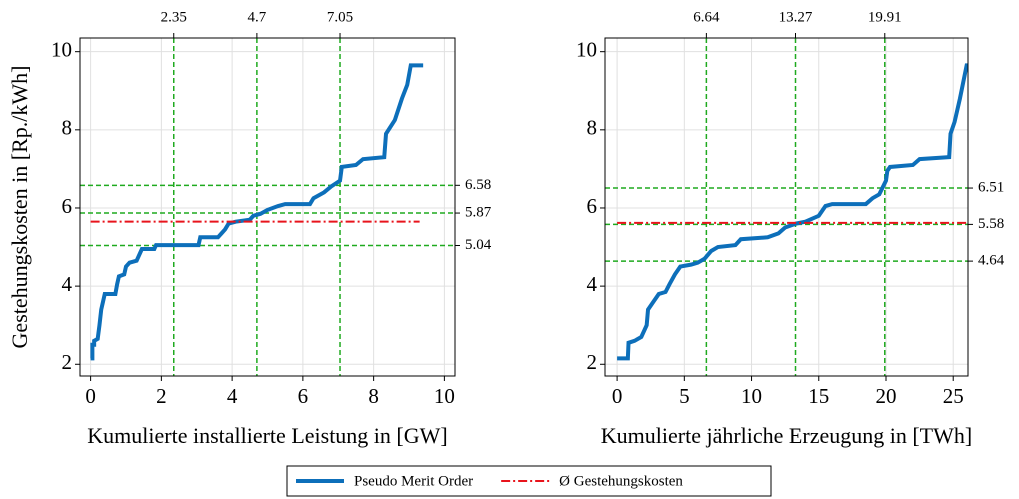 The height and width of the screenshot is (499, 1019). Describe the element at coordinates (991, 261) in the screenshot. I see `y2-tick-label: 4.64` at that location.